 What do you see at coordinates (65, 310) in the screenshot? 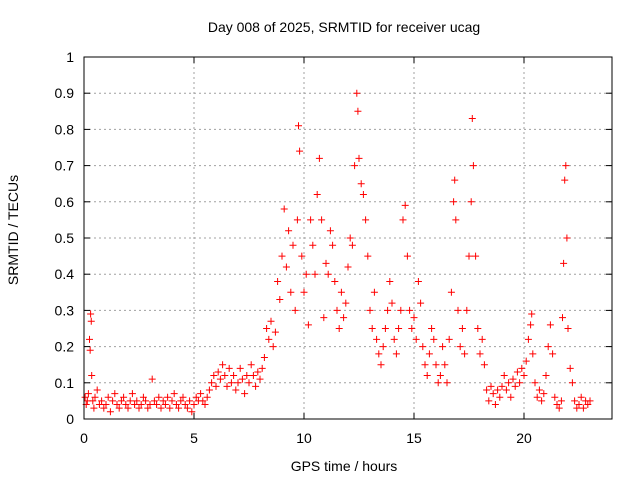
I see `y-tick-label: 0.3` at bounding box center [65, 310].